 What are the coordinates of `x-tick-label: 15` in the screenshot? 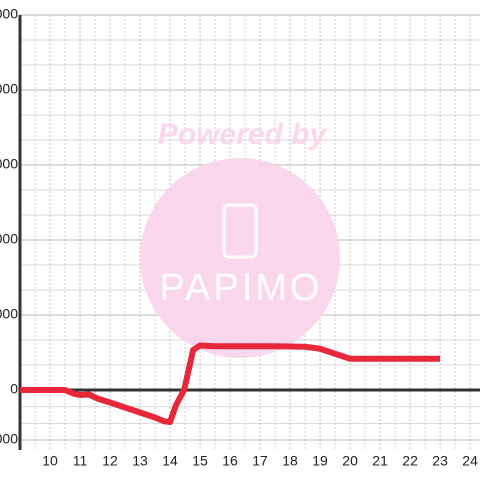 It's located at (200, 461).